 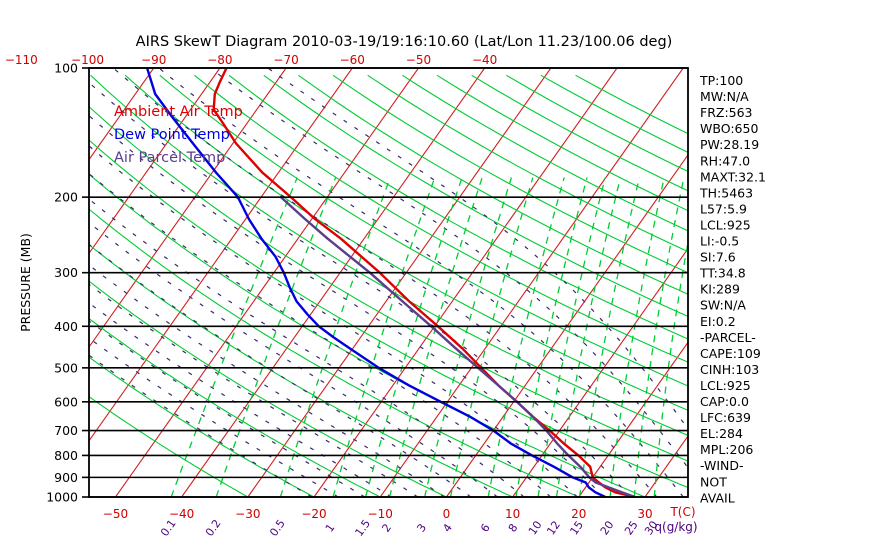 I want to click on stat-line: AVAIL, so click(x=717, y=497).